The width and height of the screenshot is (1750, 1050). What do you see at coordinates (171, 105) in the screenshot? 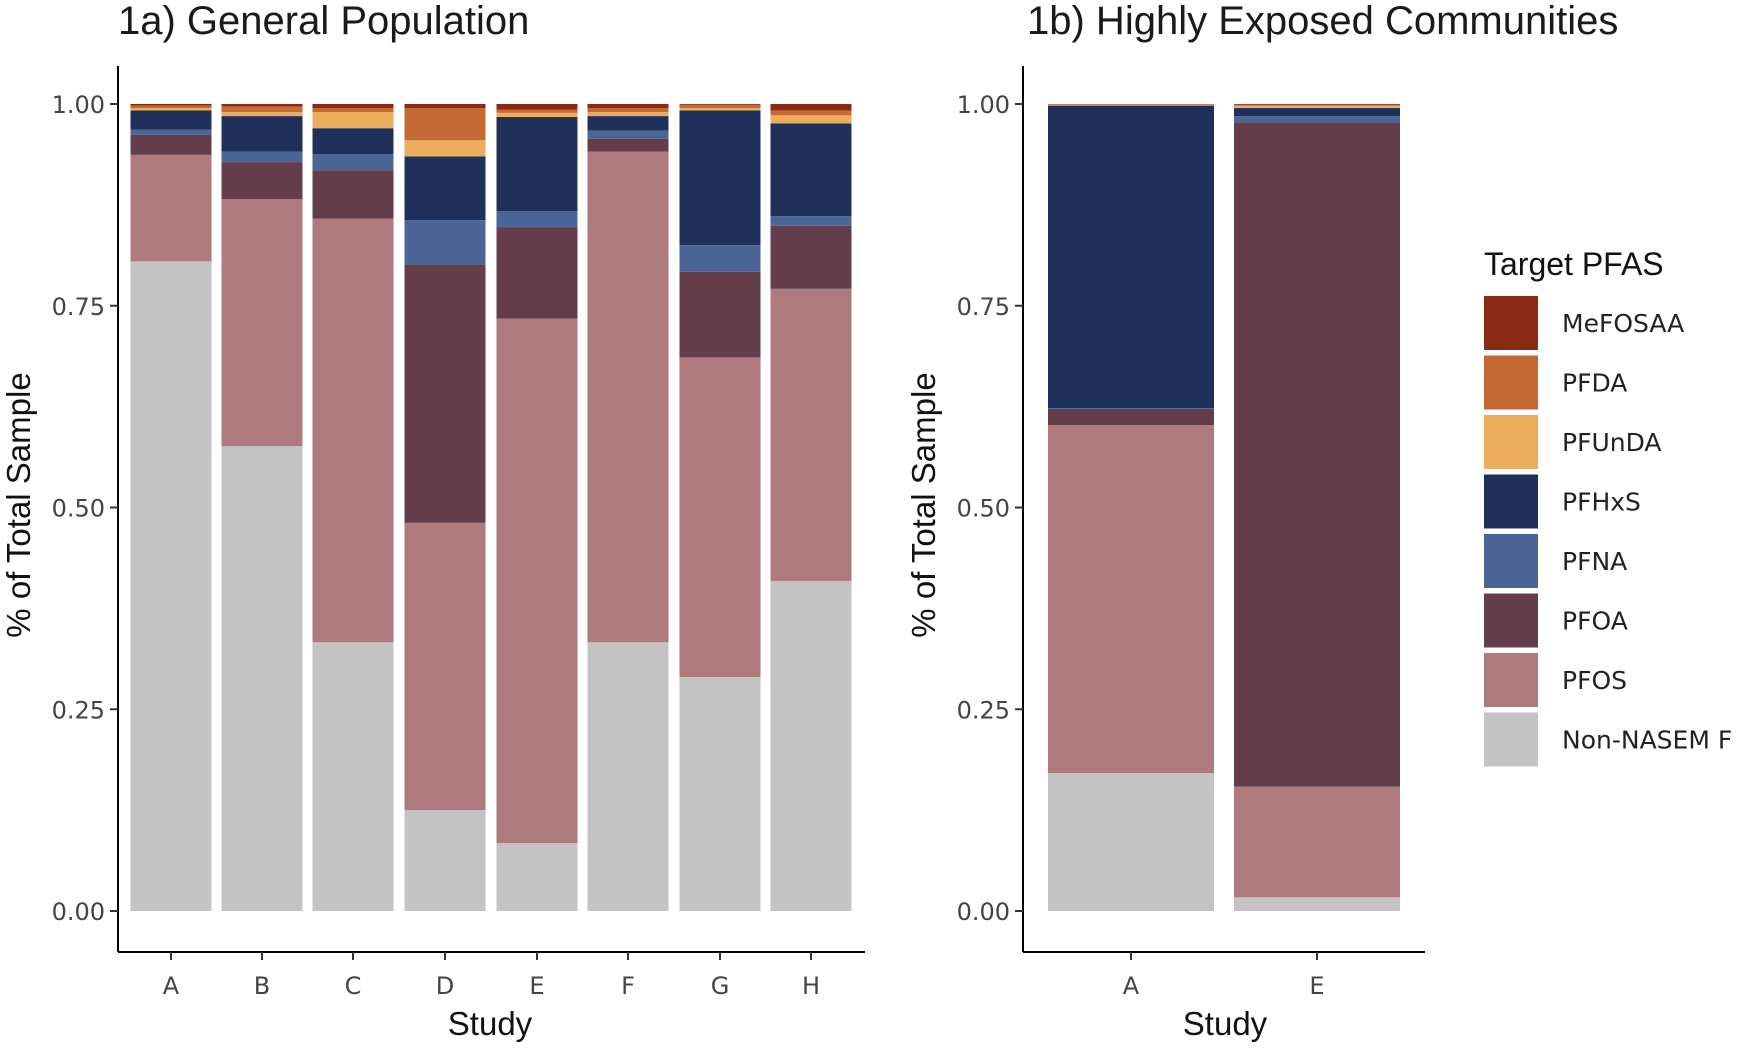
I see `bar-segment-a-A-mefosaa` at bounding box center [171, 105].